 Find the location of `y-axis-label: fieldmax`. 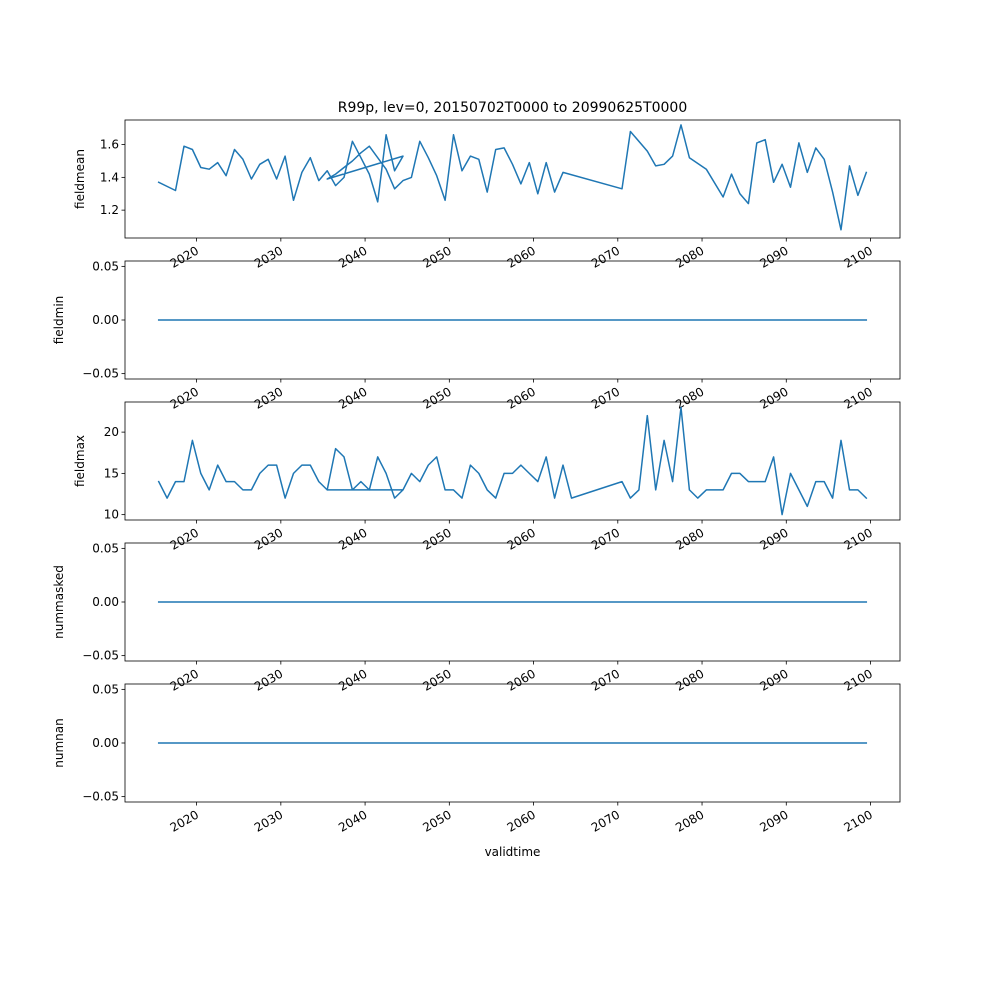

y-axis-label: fieldmax is located at coordinates (80, 461).